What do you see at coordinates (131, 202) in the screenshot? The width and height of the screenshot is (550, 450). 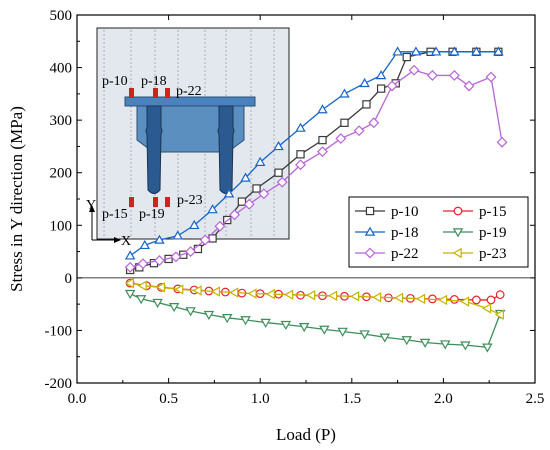 I see `inset-gauge-p15` at bounding box center [131, 202].